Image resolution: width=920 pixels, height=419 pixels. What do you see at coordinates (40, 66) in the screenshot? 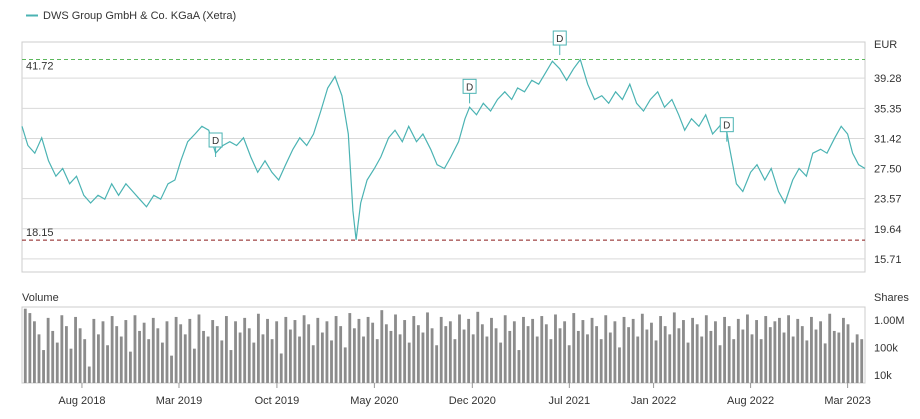
I see `high-label: 41.72` at bounding box center [40, 66].